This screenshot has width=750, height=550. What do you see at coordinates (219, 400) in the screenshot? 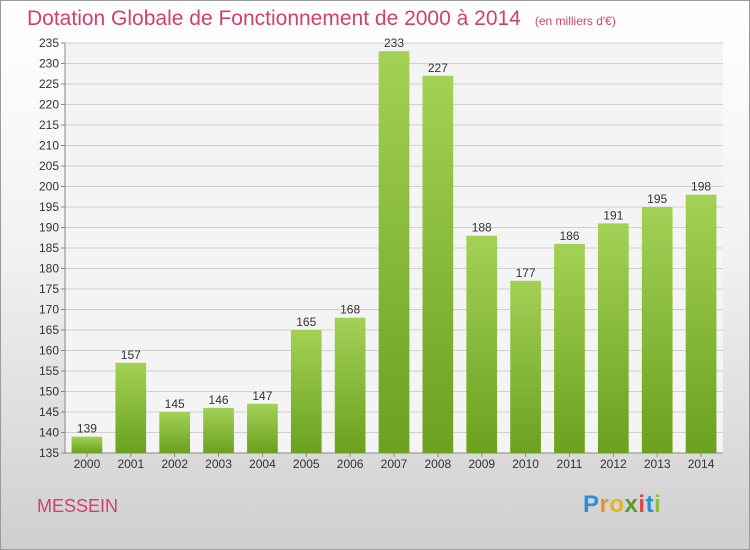
I see `data-label: 146` at bounding box center [219, 400].